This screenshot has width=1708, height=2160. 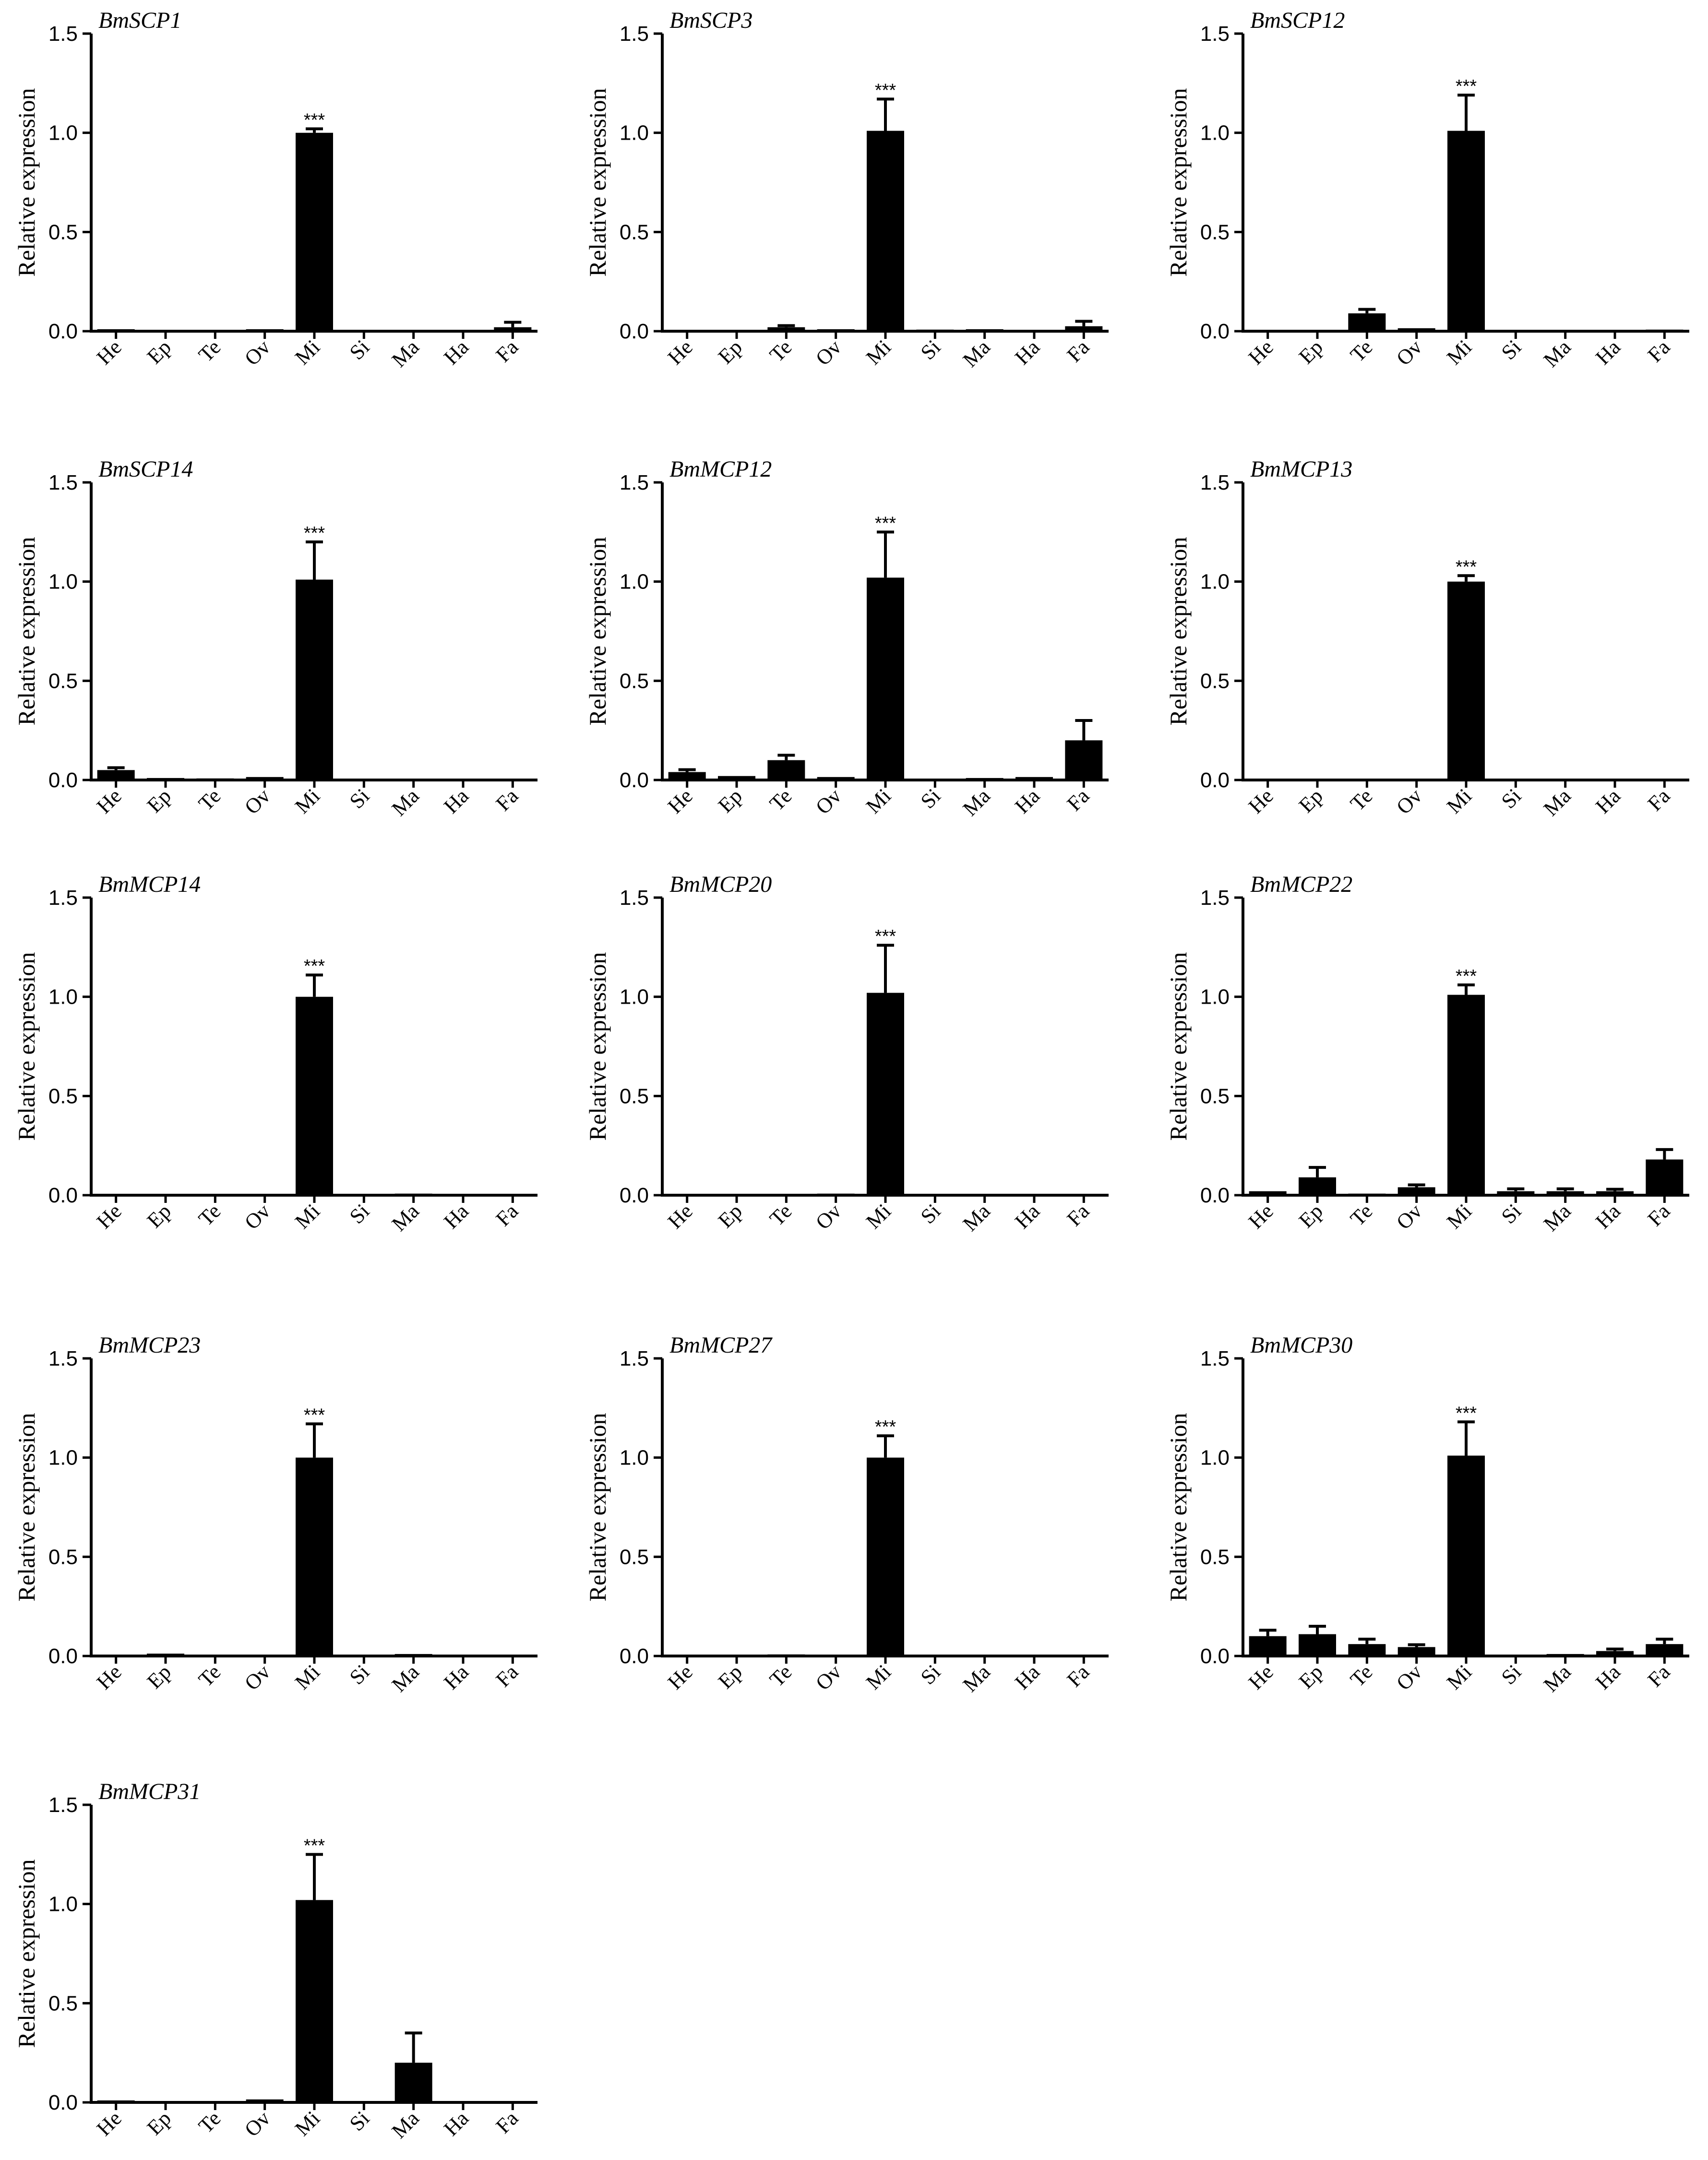 What do you see at coordinates (720, 884) in the screenshot?
I see `chart-title: BmMCP20` at bounding box center [720, 884].